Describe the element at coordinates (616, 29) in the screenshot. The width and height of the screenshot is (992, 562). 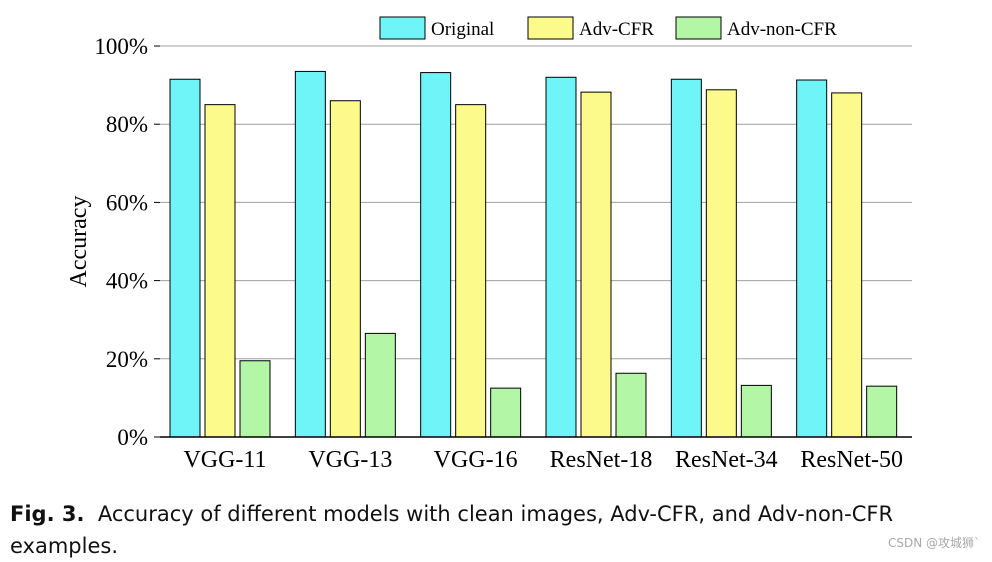
I see `legend-label: Adv-CFR` at that location.